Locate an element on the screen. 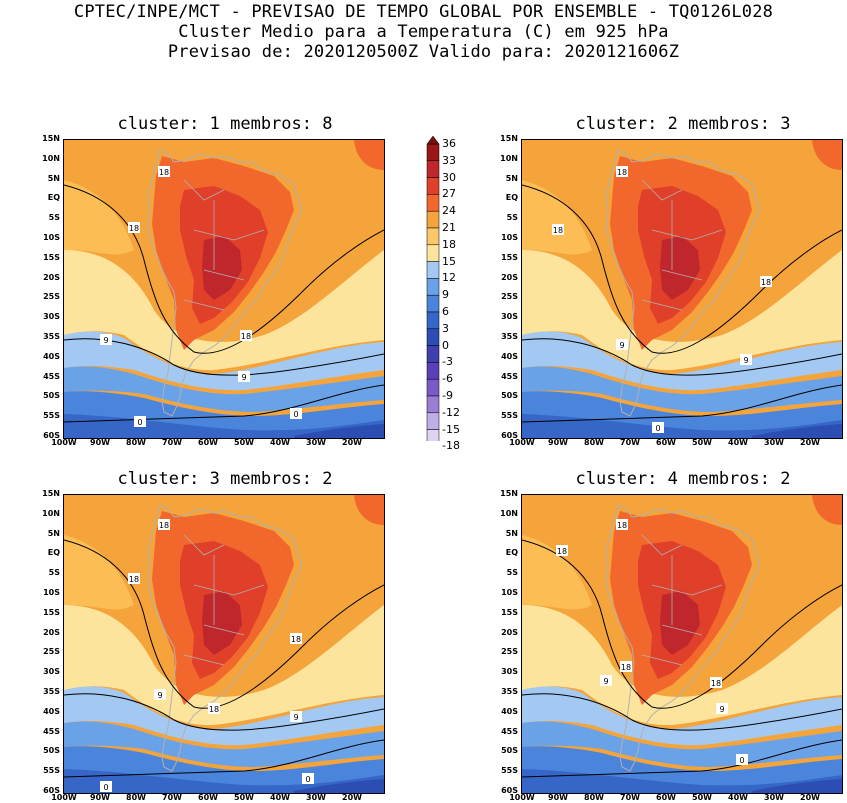 The width and height of the screenshot is (847, 803). colorbar-label: 3 is located at coordinates (445, 328).